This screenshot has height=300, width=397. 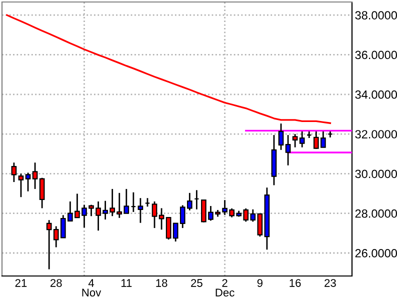 What do you see at coordinates (295, 283) in the screenshot?
I see `x-tick-label: 16` at bounding box center [295, 283].